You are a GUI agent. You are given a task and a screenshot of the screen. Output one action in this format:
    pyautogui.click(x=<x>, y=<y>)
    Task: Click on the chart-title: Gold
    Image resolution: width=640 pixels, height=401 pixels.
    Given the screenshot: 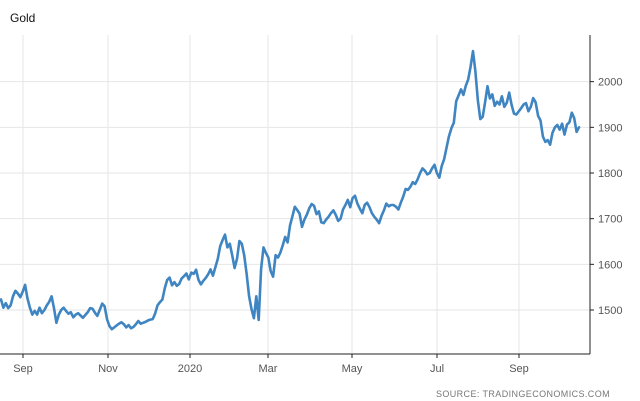 What is the action you would take?
    pyautogui.click(x=23, y=18)
    